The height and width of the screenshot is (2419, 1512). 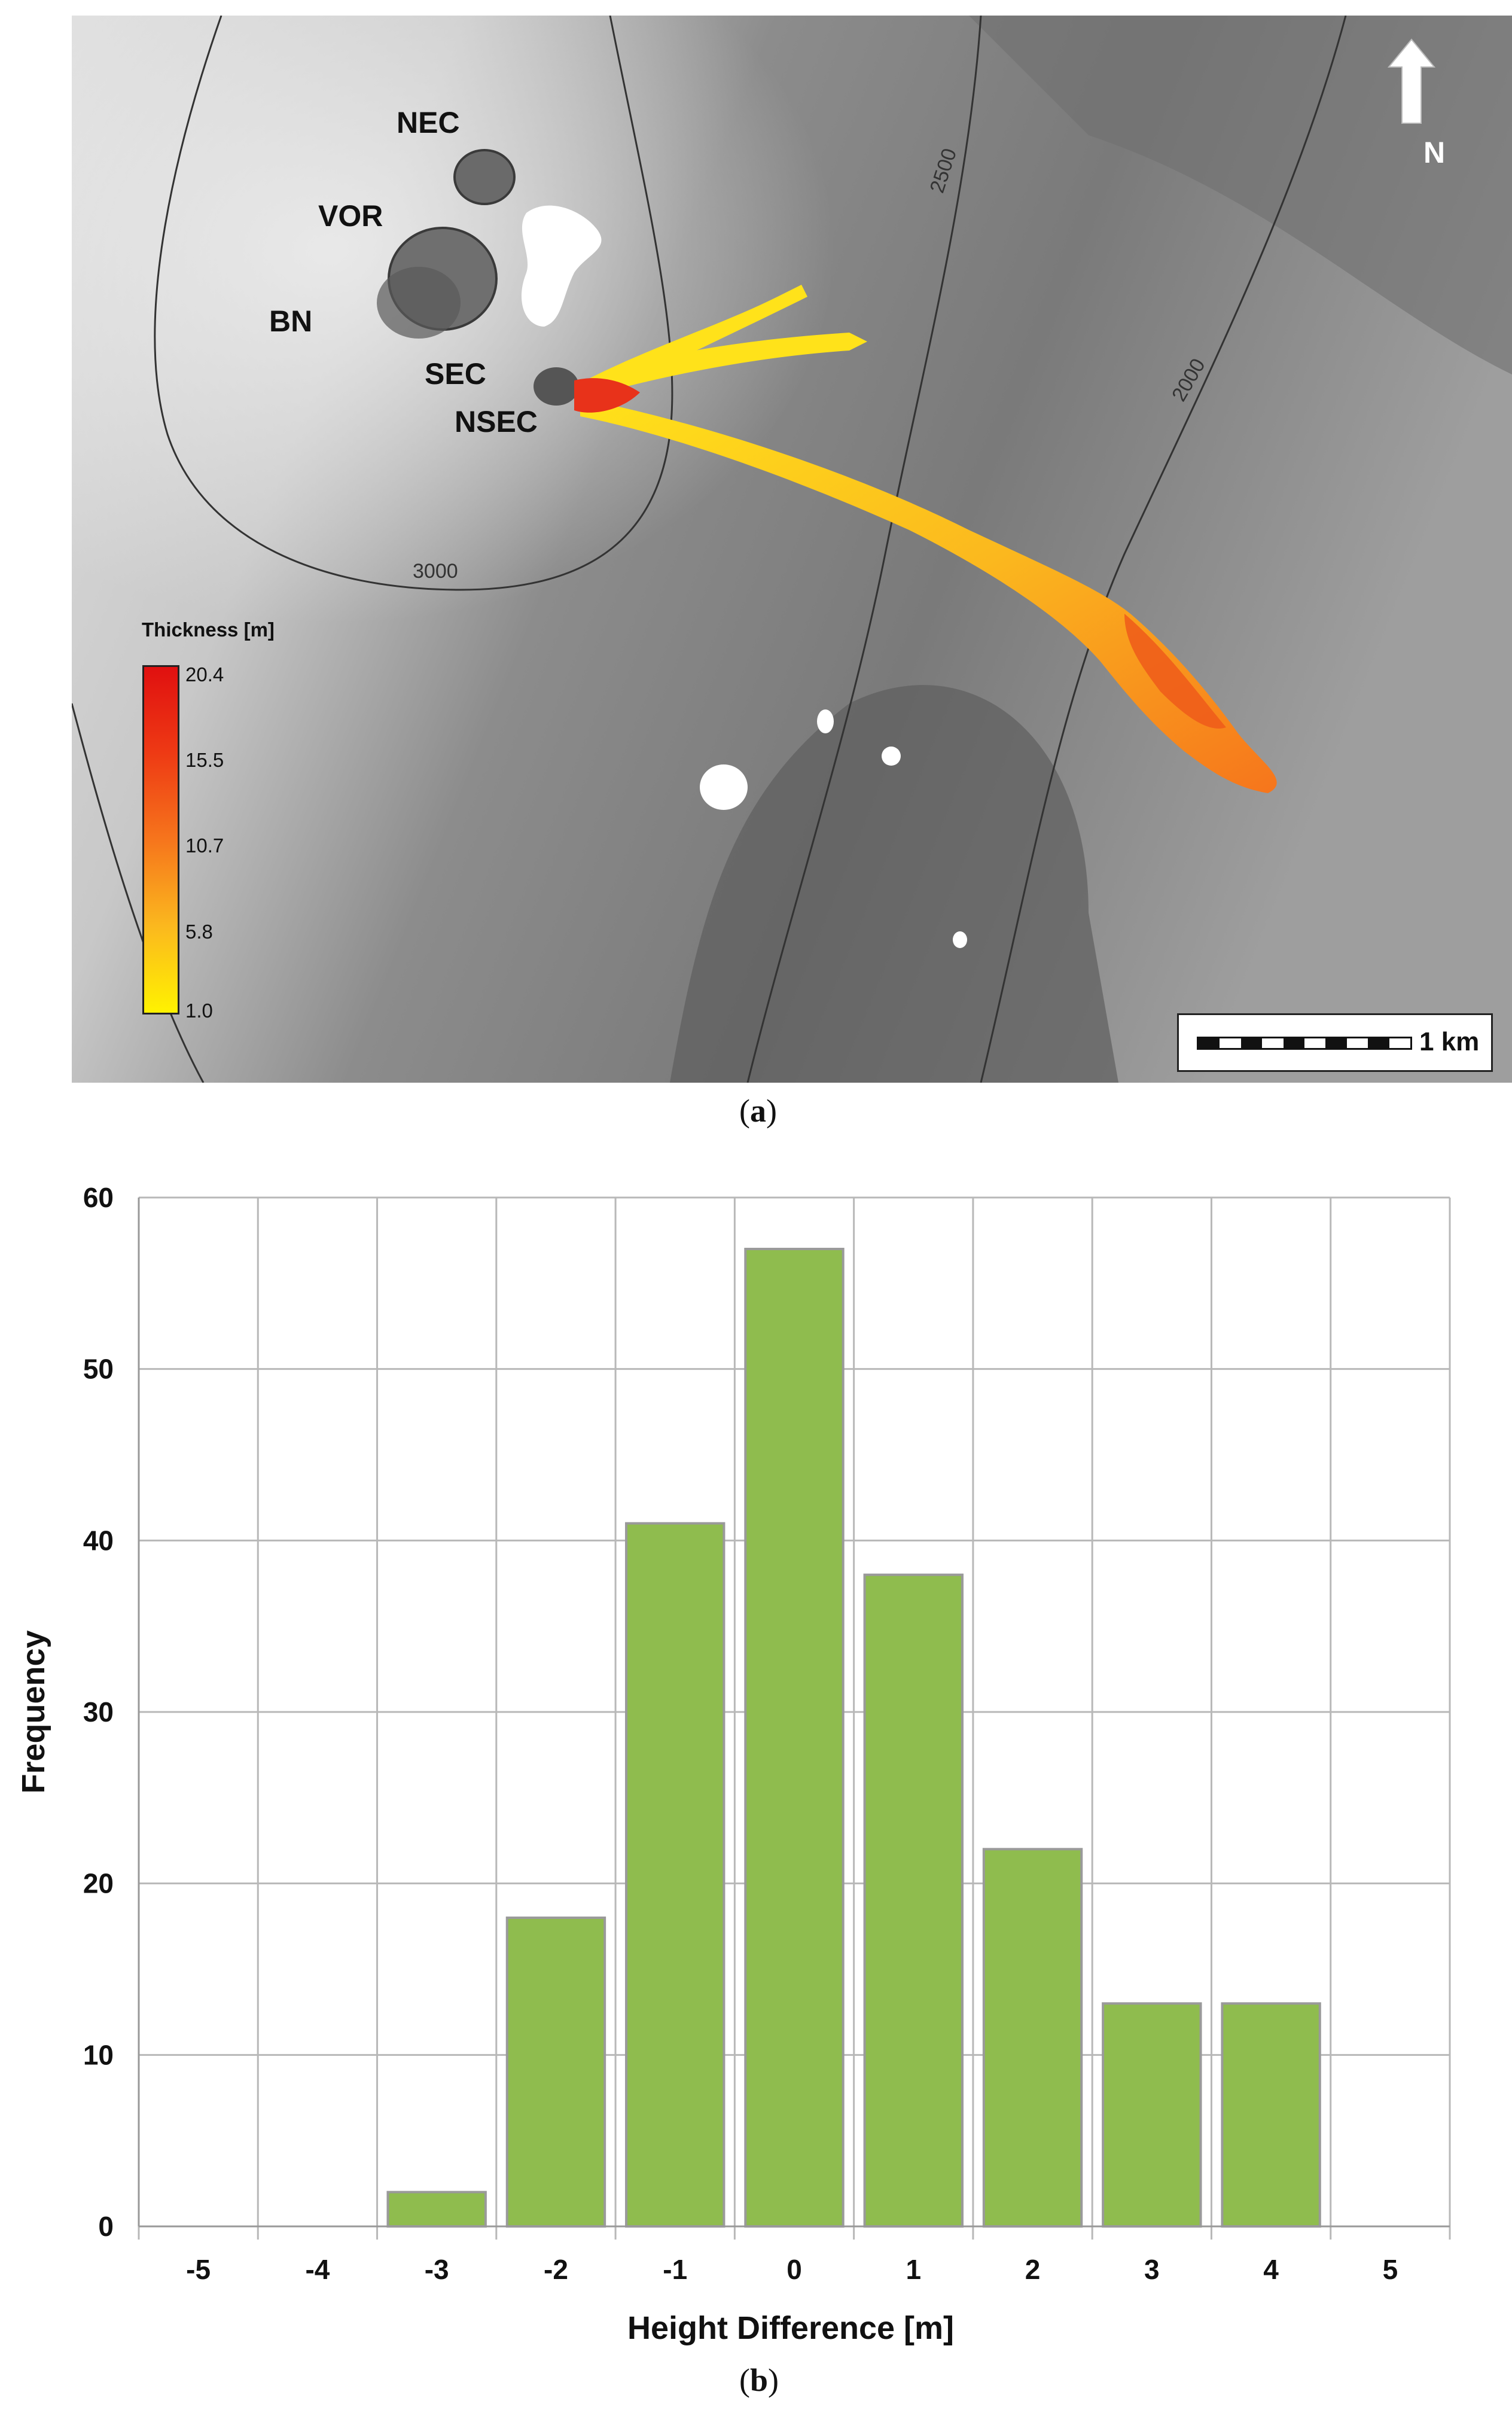 I want to click on map-label-bn: BN, so click(x=291, y=321).